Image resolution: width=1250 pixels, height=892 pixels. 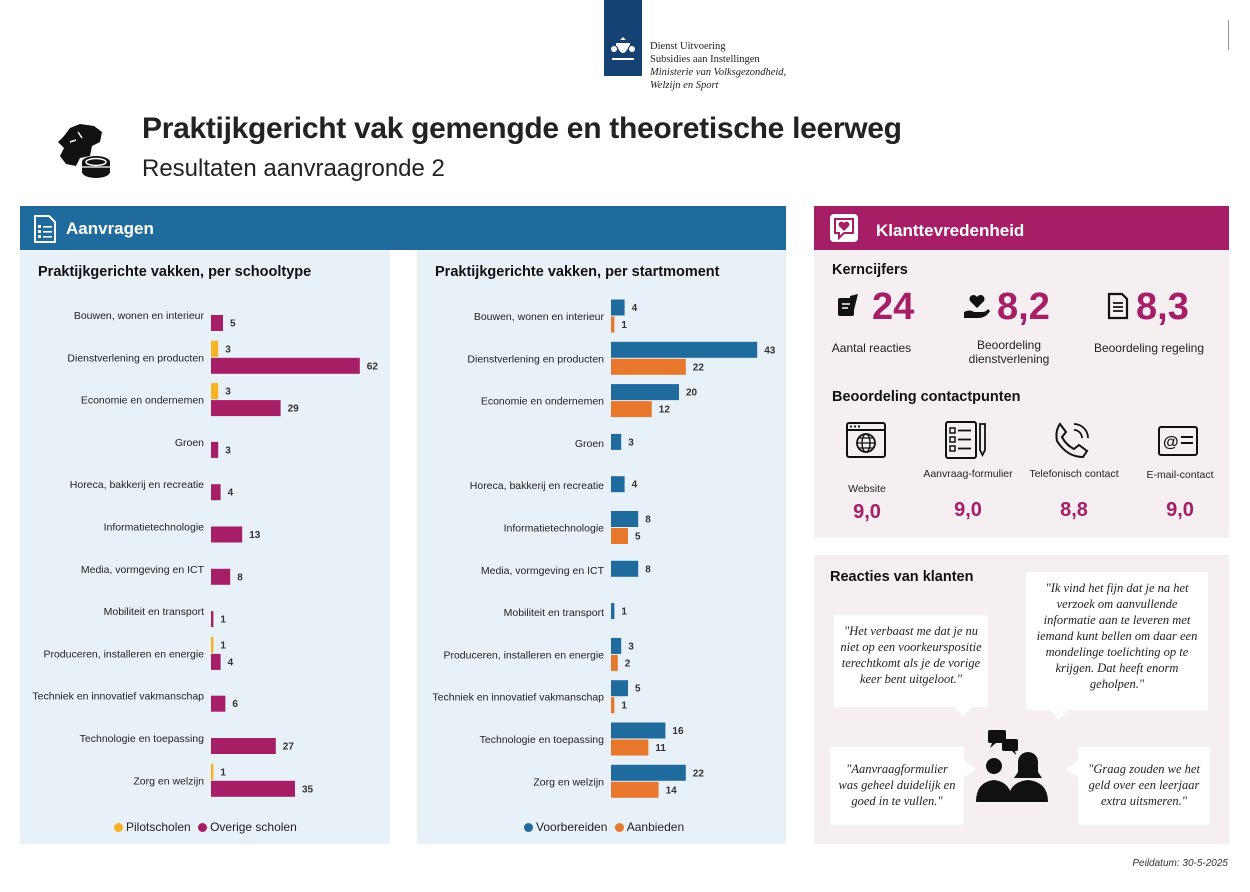 What do you see at coordinates (648, 520) in the screenshot?
I see `data-label: 8` at bounding box center [648, 520].